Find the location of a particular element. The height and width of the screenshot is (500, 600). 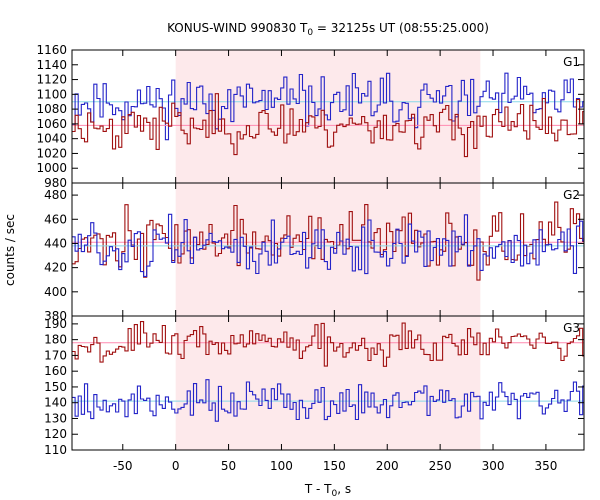

x-tick-label: 300 is located at coordinates (493, 466).